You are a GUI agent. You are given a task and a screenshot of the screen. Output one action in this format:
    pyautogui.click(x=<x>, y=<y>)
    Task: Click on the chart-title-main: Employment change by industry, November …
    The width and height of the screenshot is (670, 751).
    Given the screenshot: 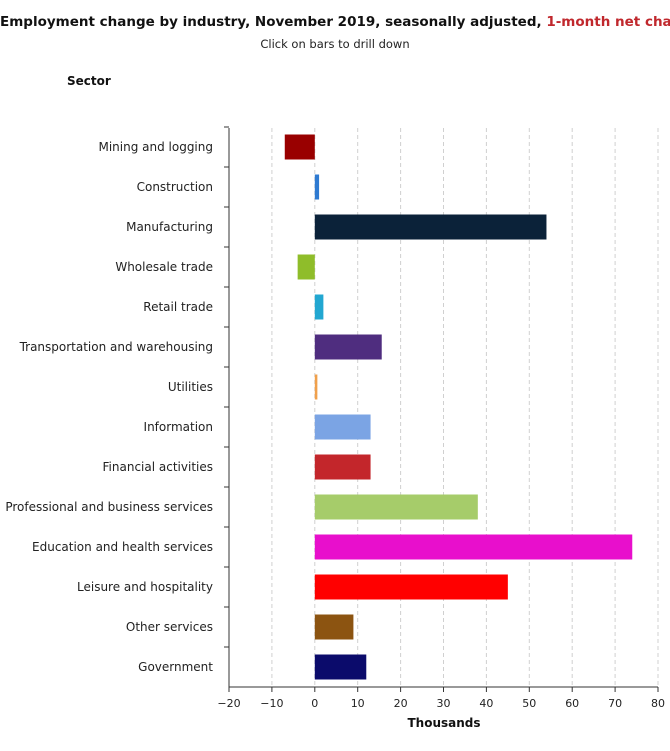 What is the action you would take?
    pyautogui.click(x=273, y=22)
    